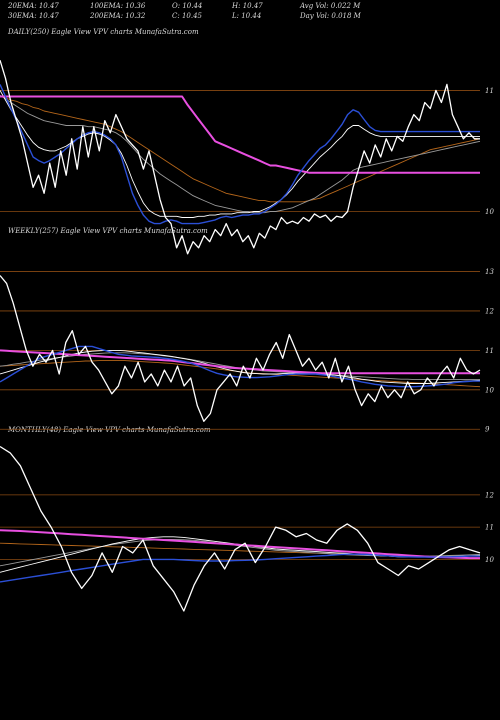  Describe the element at coordinates (247, 6) in the screenshot. I see `header-high: H: 10.47` at that location.